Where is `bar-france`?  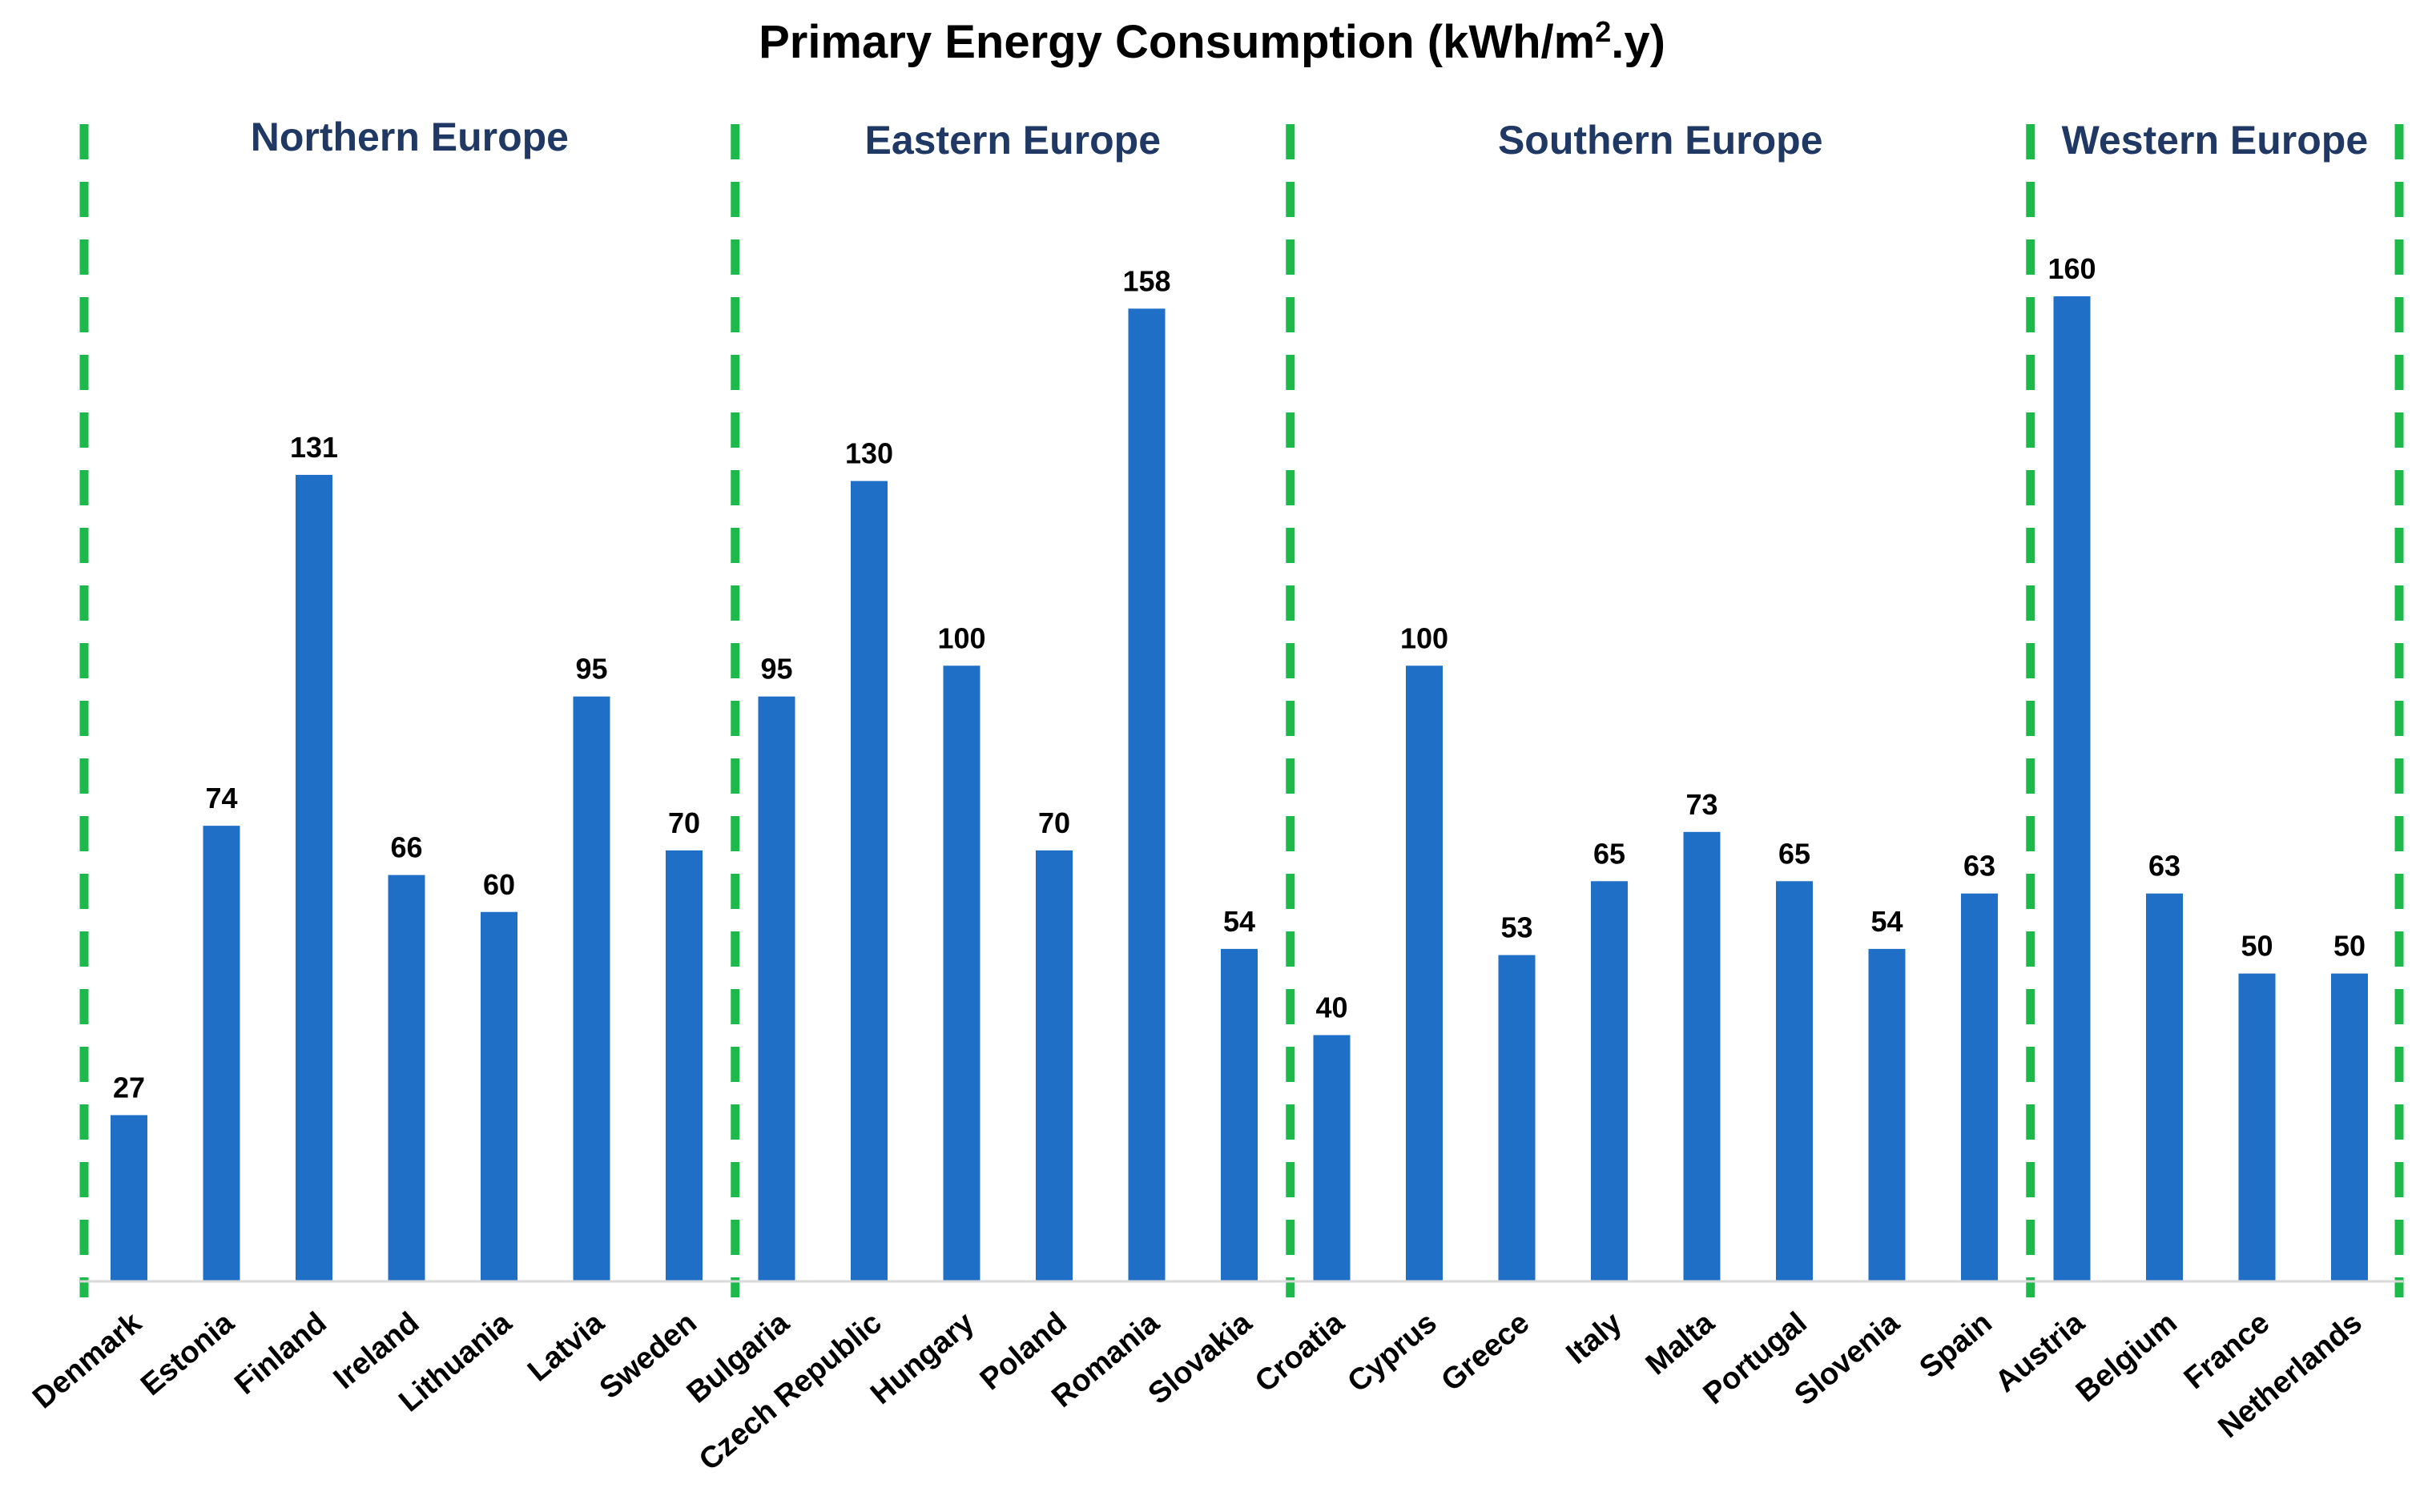 bar-france is located at coordinates (2257, 1127).